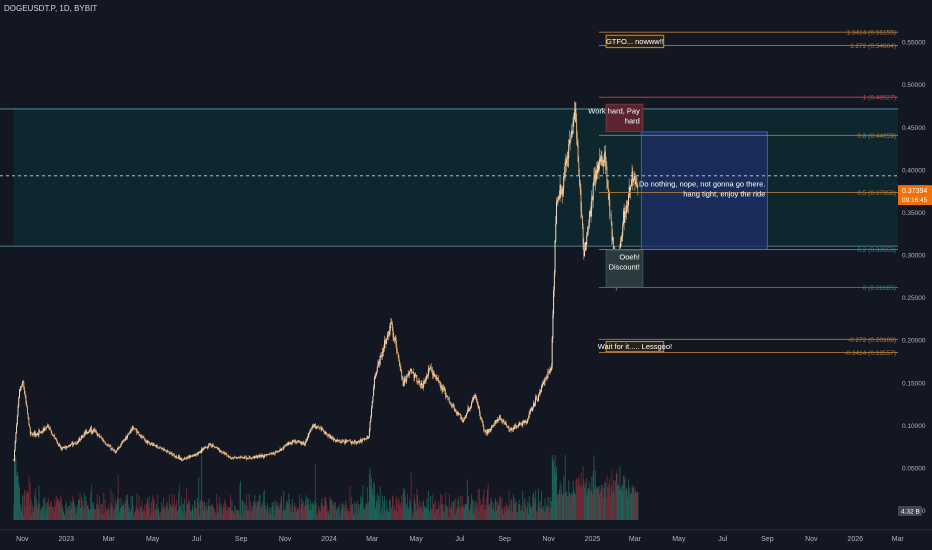 The width and height of the screenshot is (932, 550). I want to click on fib-level-label: 0.5 (0.37356), so click(876, 193).